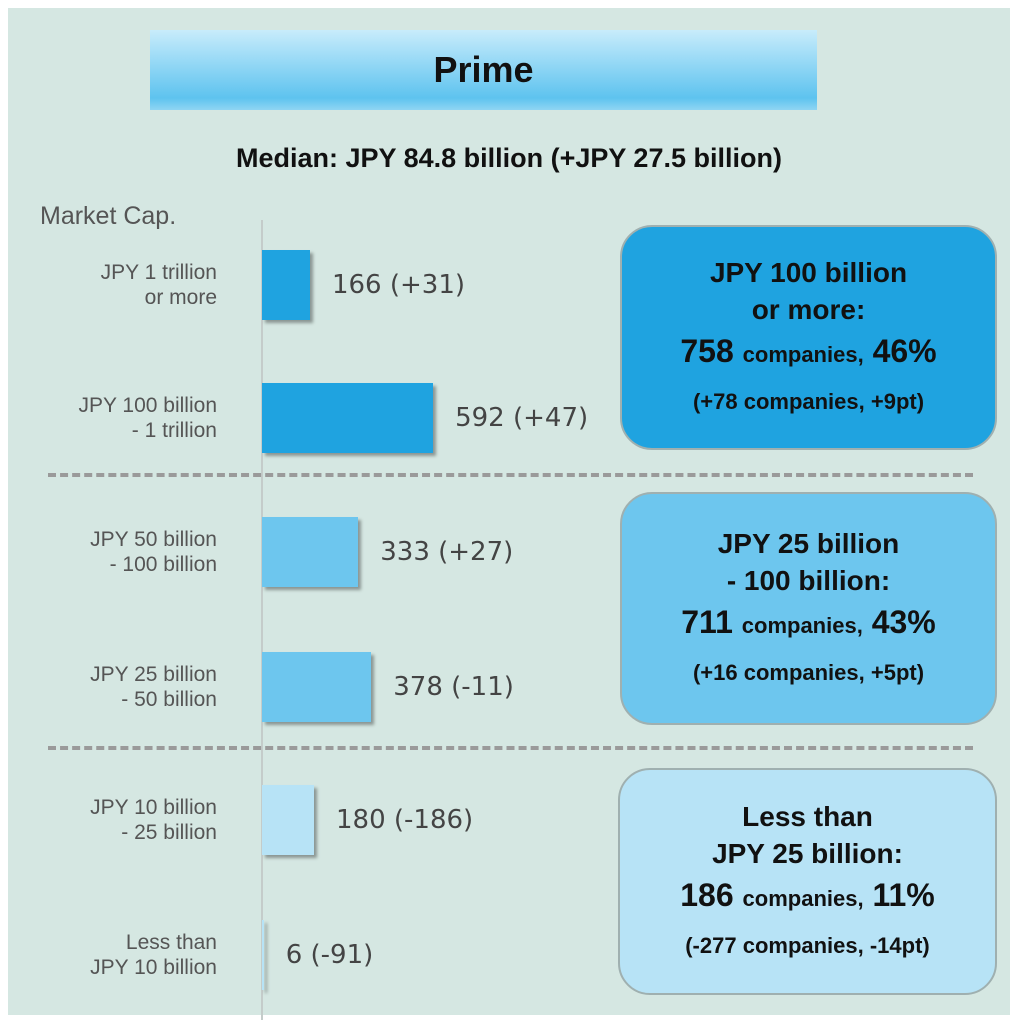 This screenshot has height=1023, width=1018. What do you see at coordinates (153, 955) in the screenshot?
I see `category-label: Less than JPY 10 billion` at bounding box center [153, 955].